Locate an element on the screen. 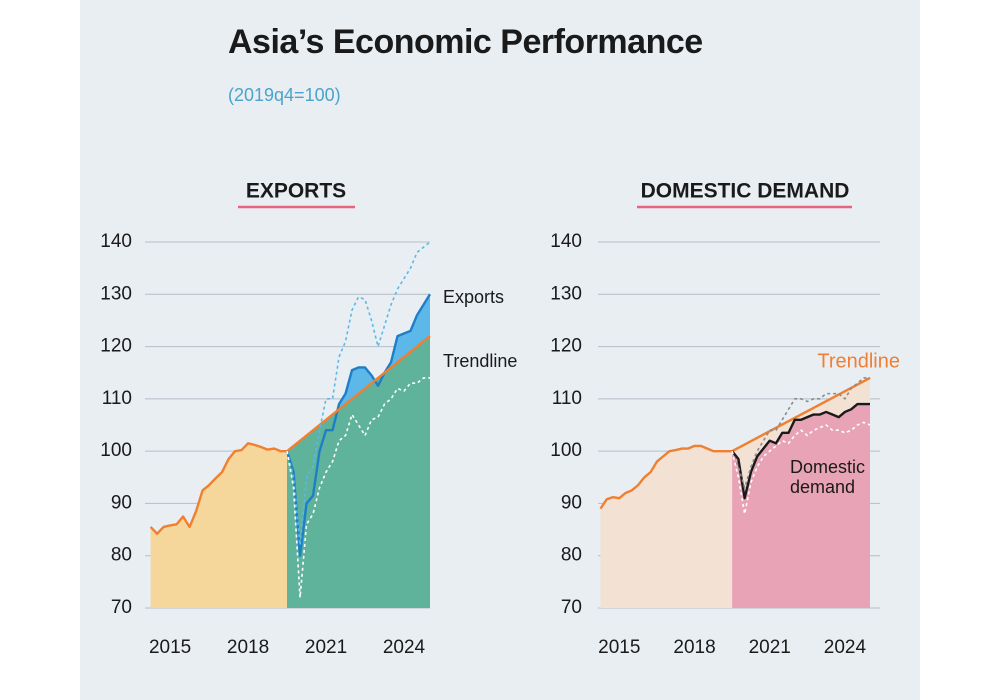 Image resolution: width=1000 pixels, height=700 pixels. title: Asia’s Economic Performance is located at coordinates (465, 42).